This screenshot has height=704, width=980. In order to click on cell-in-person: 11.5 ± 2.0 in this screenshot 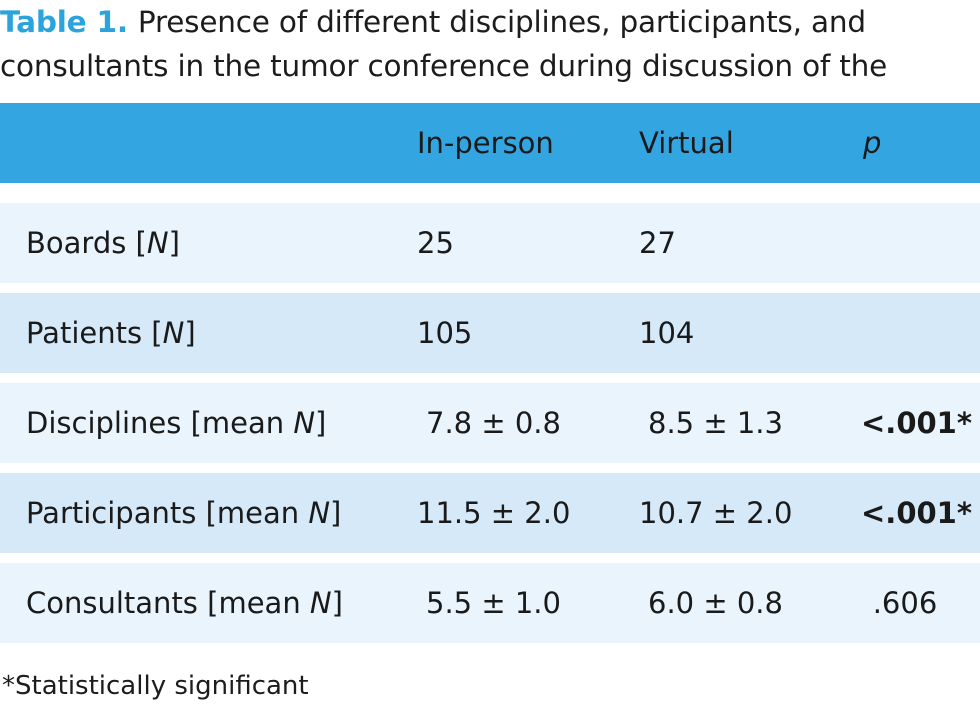, I will do `click(494, 513)`.